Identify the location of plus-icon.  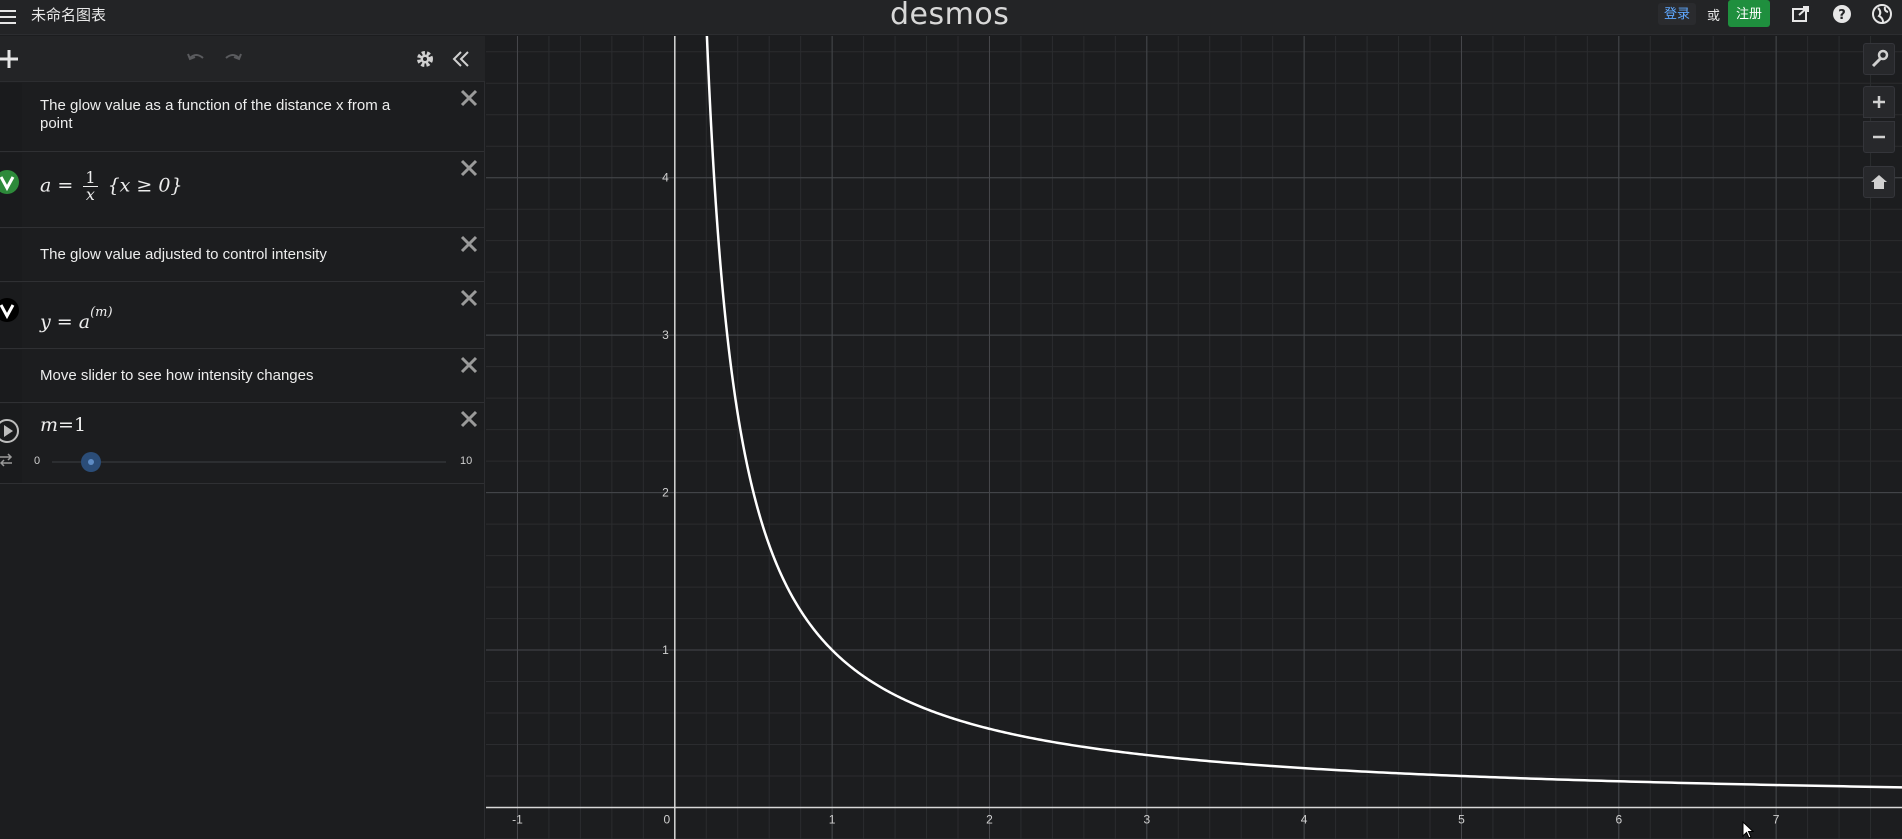
(1879, 102).